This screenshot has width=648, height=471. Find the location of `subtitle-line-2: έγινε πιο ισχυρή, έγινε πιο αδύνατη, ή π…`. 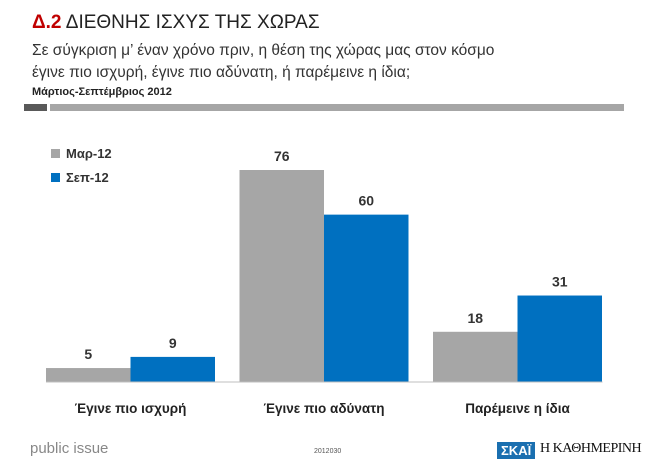

subtitle-line-2: έγινε πιο ισχυρή, έγινε πιο αδύνατη, ή π… is located at coordinates (221, 72).